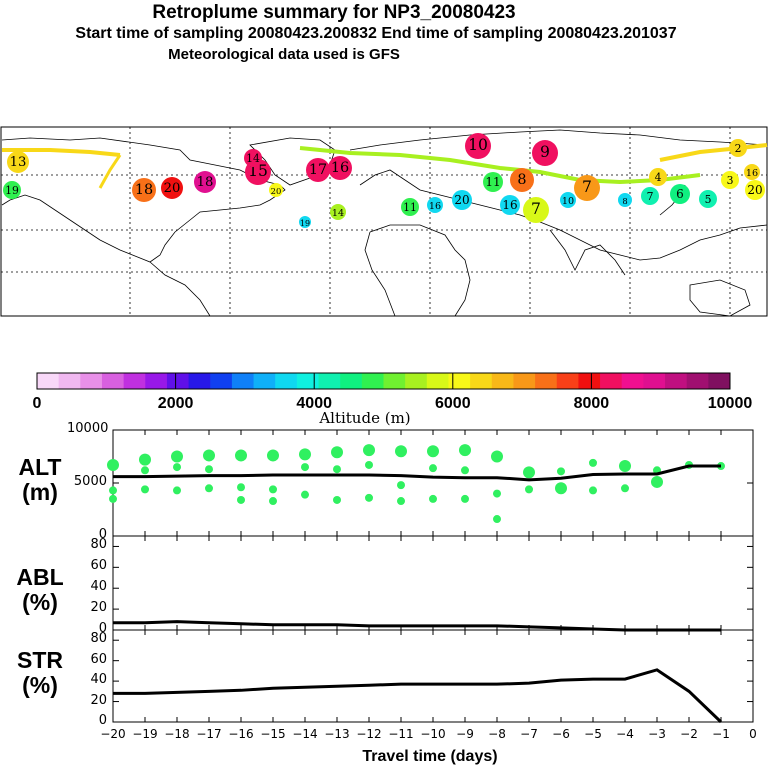  Describe the element at coordinates (568, 201) in the screenshot. I see `cluster-day-label: 10` at that location.